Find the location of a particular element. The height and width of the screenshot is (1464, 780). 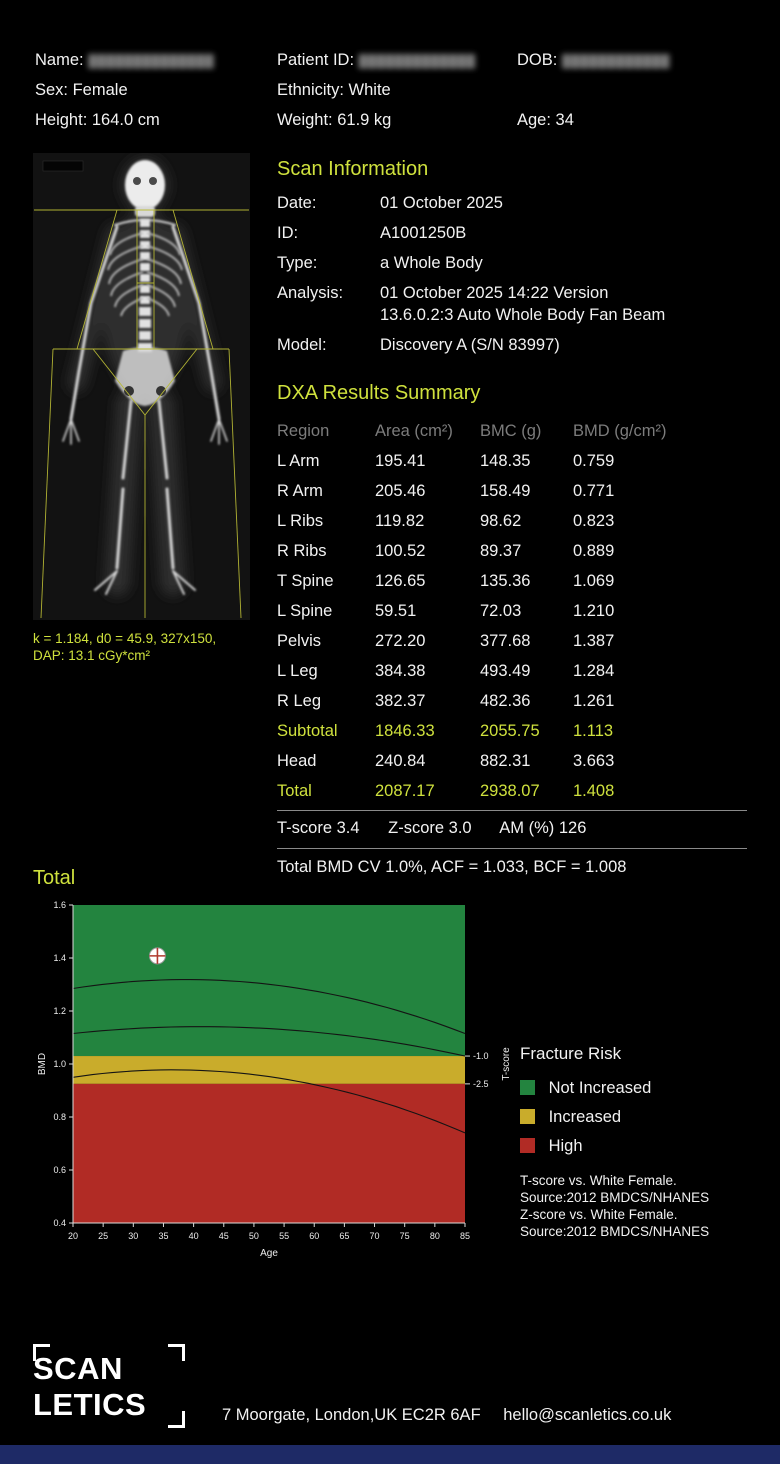

cell-bmd: 1.261 is located at coordinates (594, 701).